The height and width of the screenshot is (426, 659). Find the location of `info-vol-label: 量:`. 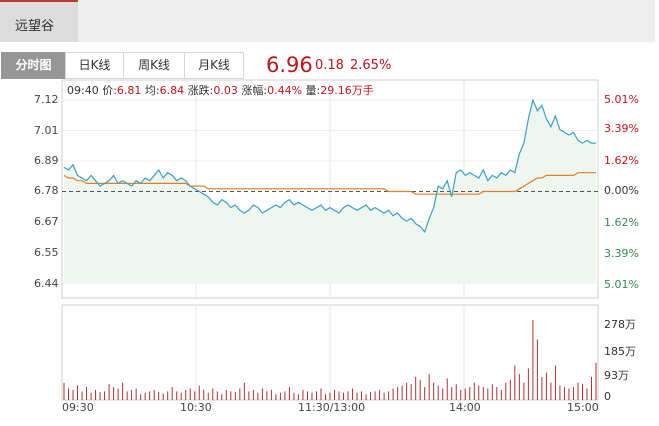

info-vol-label: 量: is located at coordinates (313, 90).